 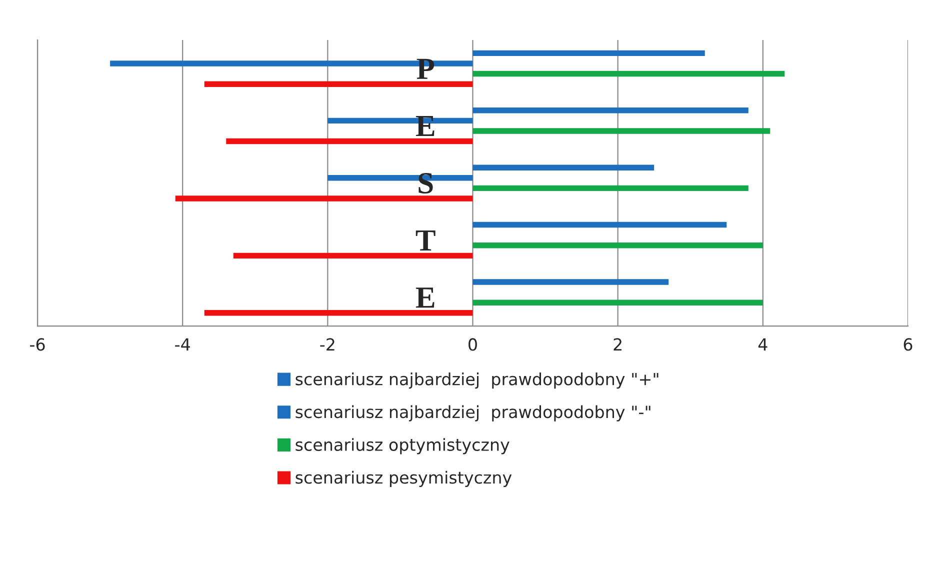 I want to click on x-tick-label: -2, so click(x=327, y=344).